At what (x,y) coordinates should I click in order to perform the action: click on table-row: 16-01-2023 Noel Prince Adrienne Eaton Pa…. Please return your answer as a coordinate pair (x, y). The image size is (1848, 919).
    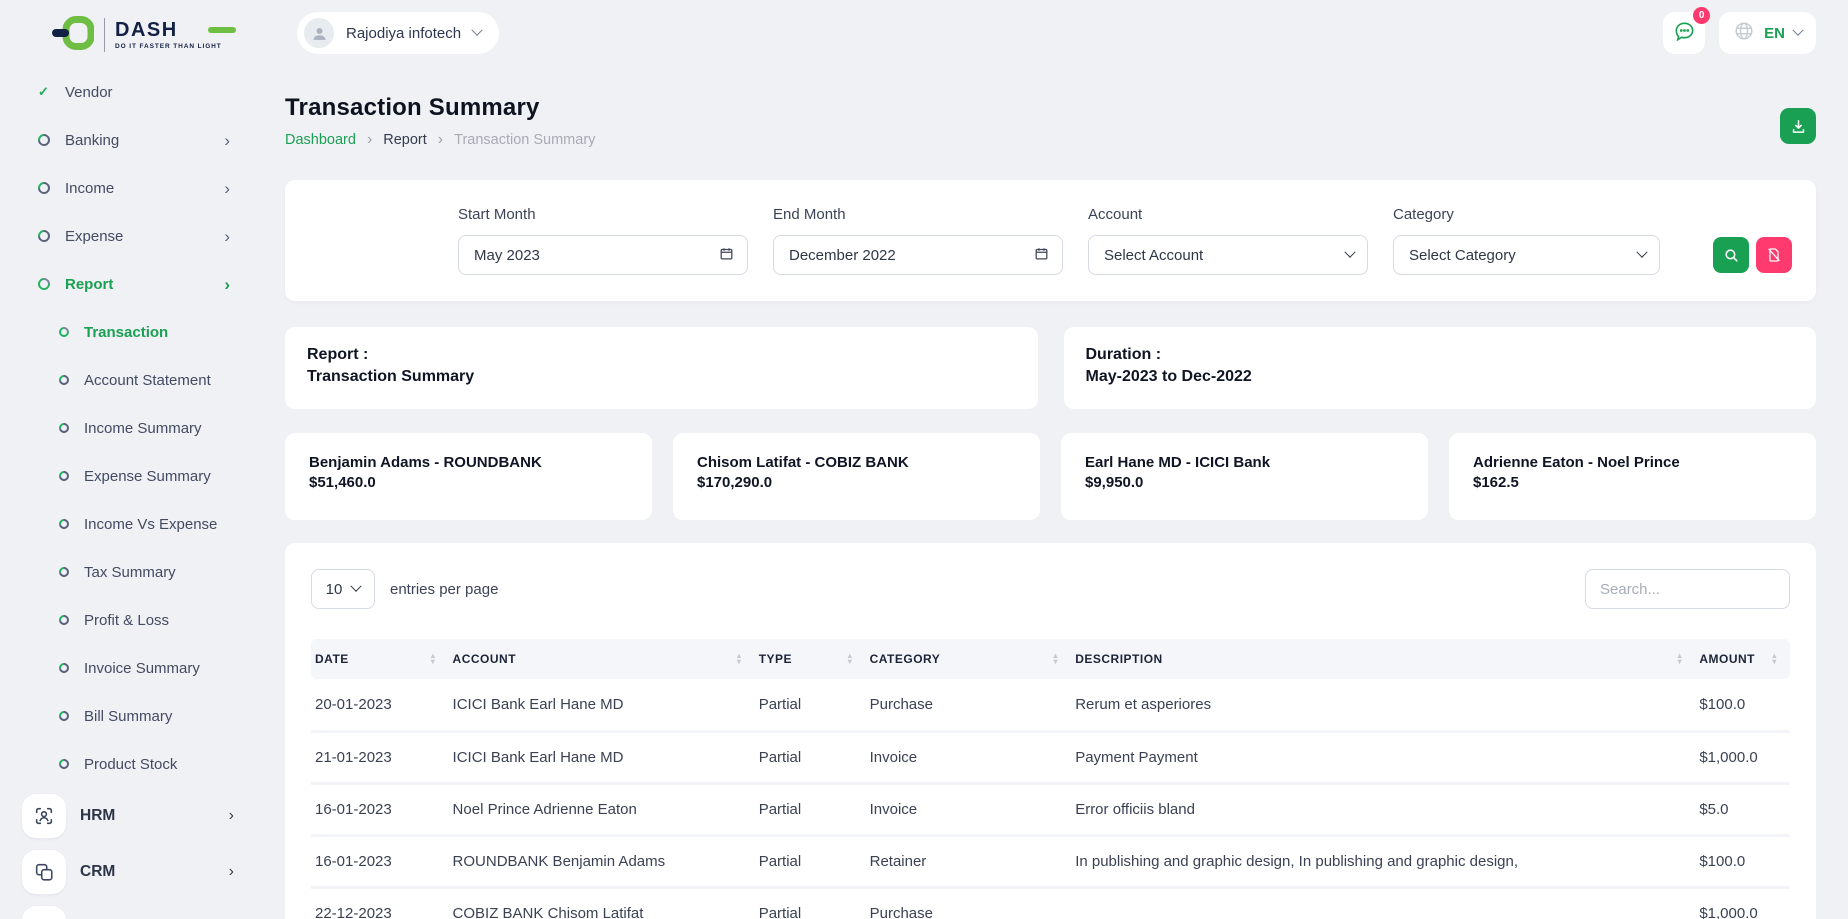
    Looking at the image, I should click on (1050, 808).